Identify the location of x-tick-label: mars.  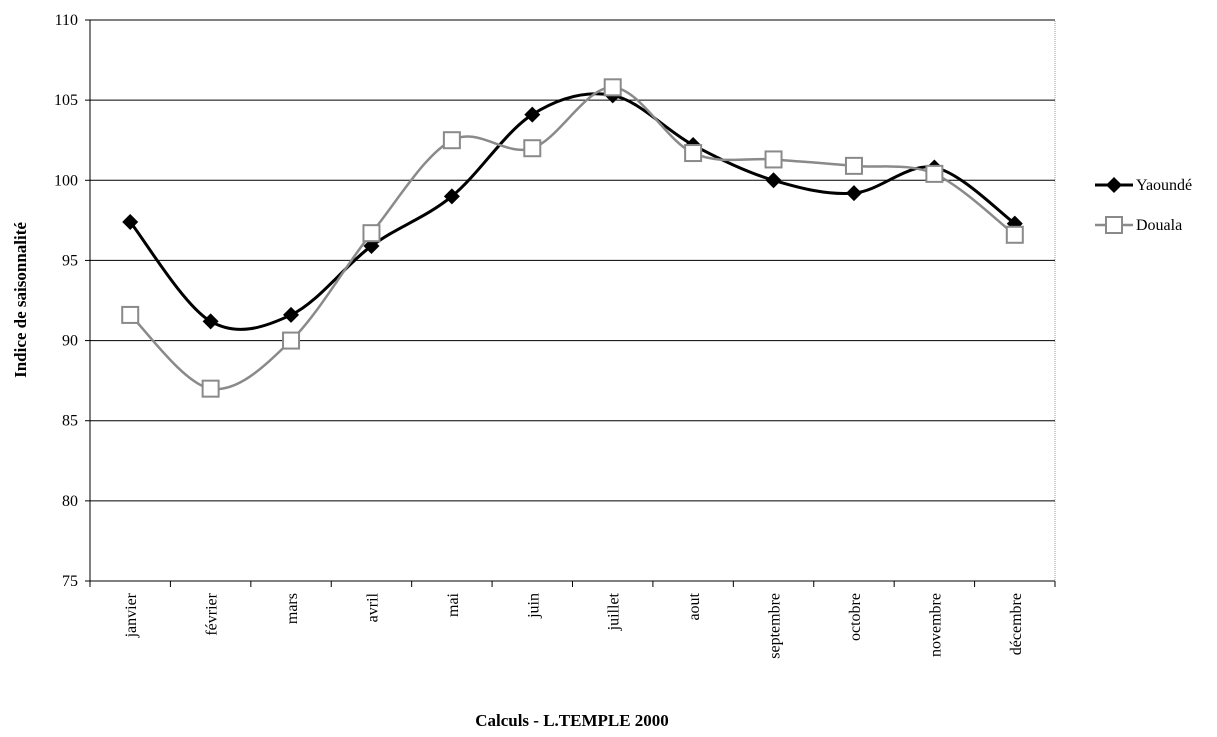
(292, 608).